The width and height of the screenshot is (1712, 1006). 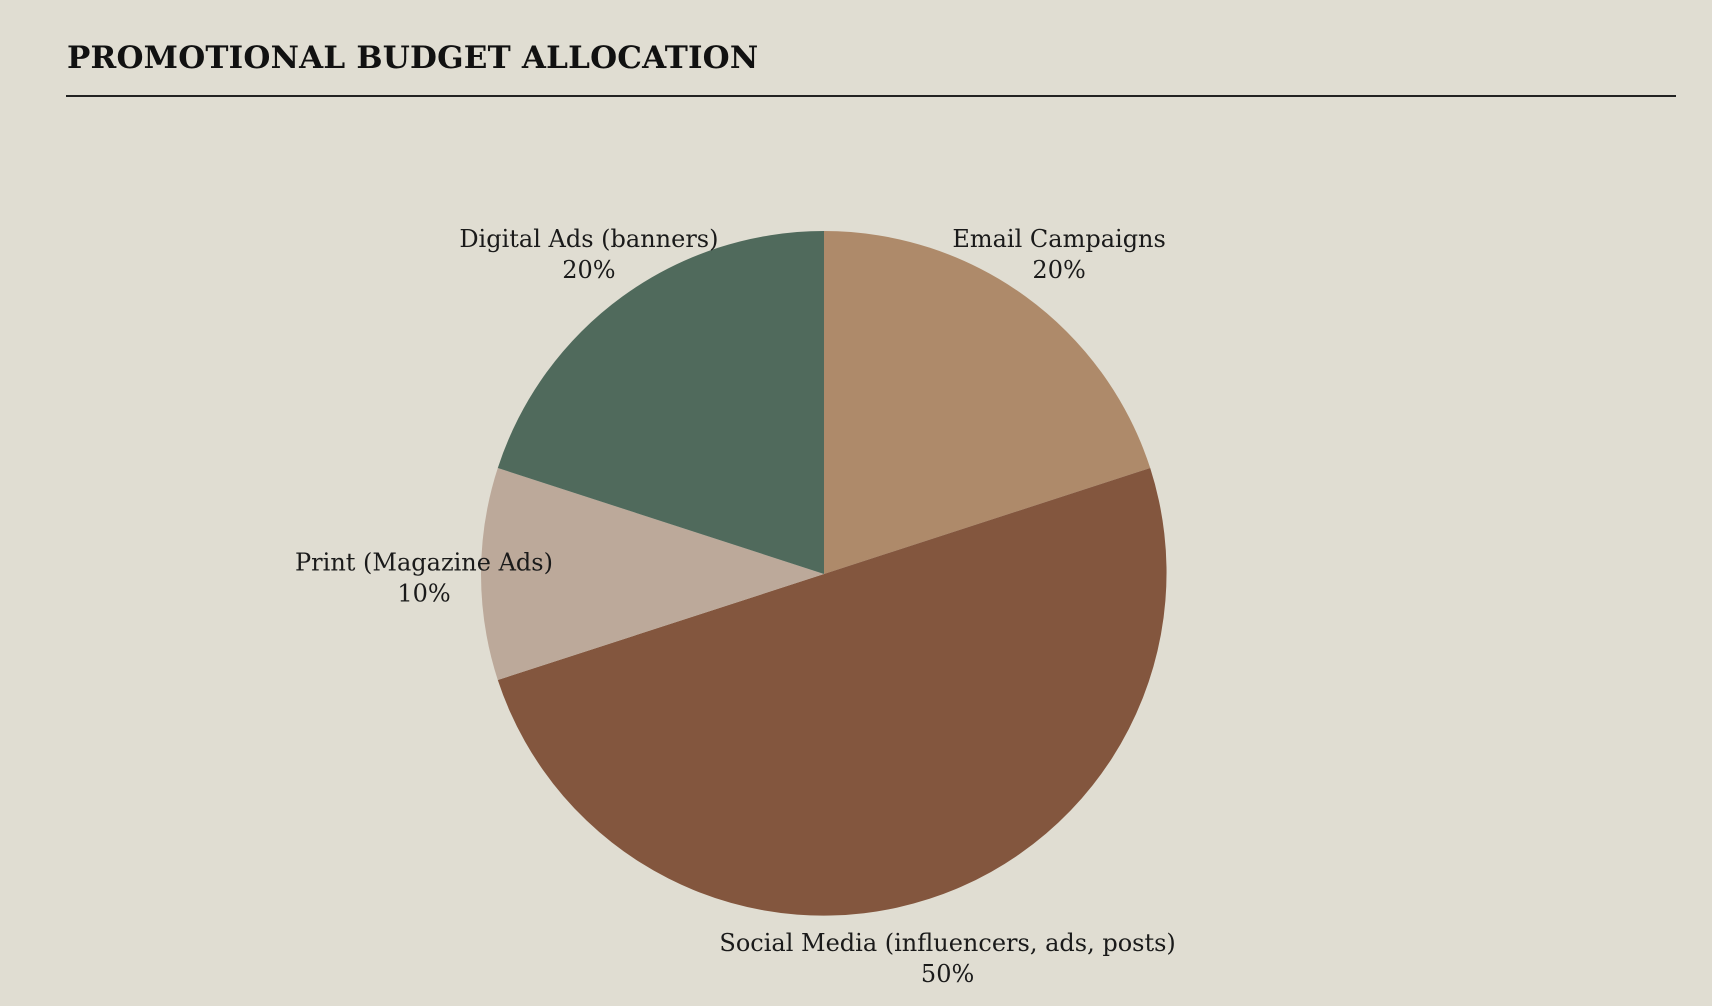 What do you see at coordinates (871, 96) in the screenshot?
I see `title-divider` at bounding box center [871, 96].